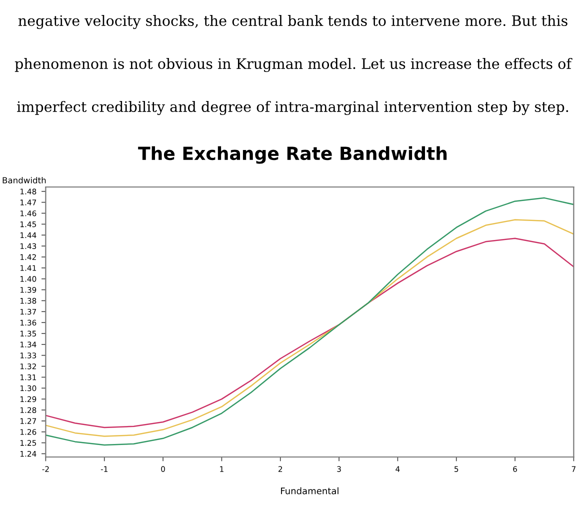 This screenshot has width=586, height=512. What do you see at coordinates (24, 180) in the screenshot?
I see `y-axis-title: Bandwidth` at bounding box center [24, 180].